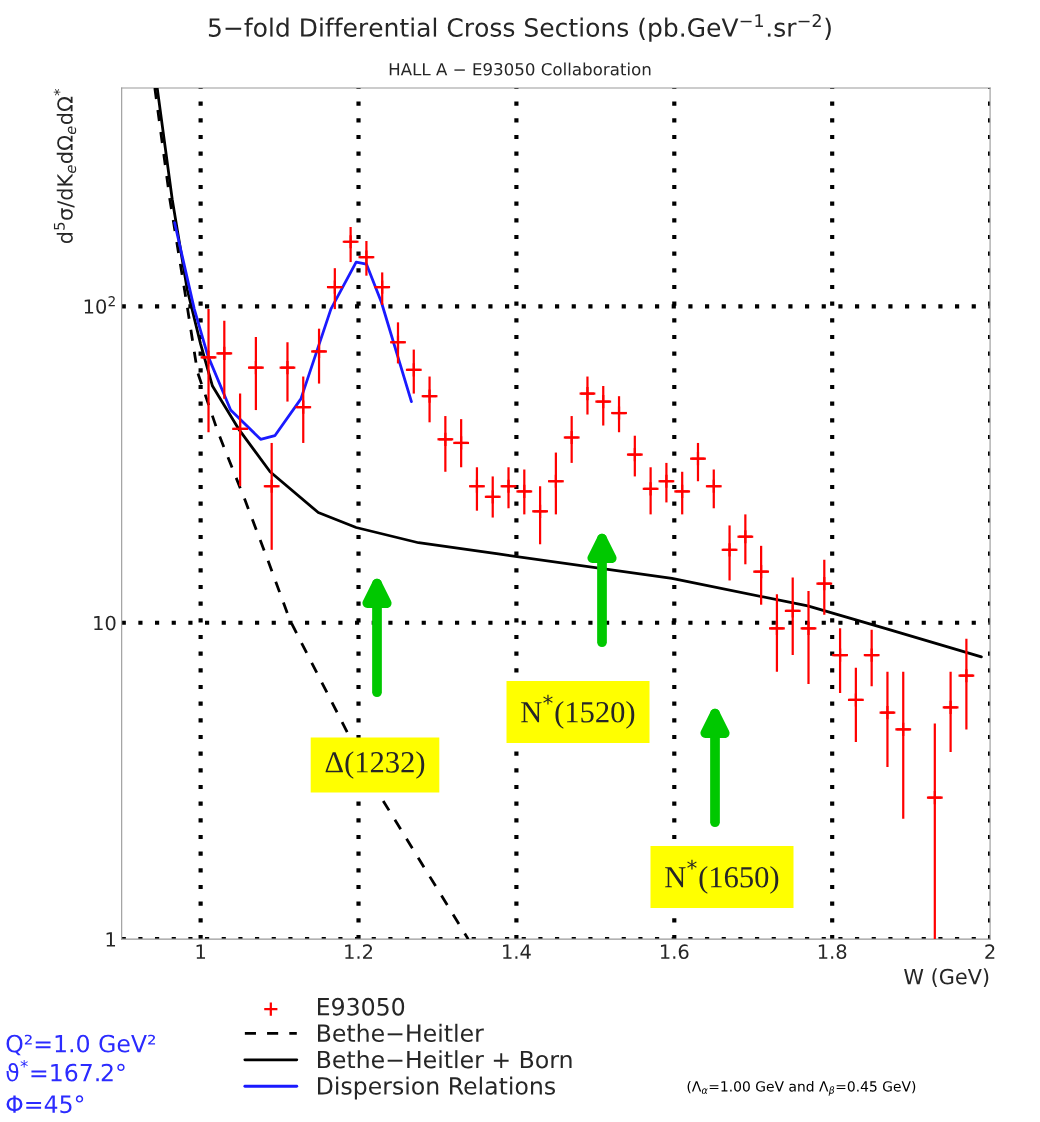 The image size is (1040, 1122). What do you see at coordinates (65, 1070) in the screenshot?
I see `text: ϑ$^{*}$=167.2°` at bounding box center [65, 1070].